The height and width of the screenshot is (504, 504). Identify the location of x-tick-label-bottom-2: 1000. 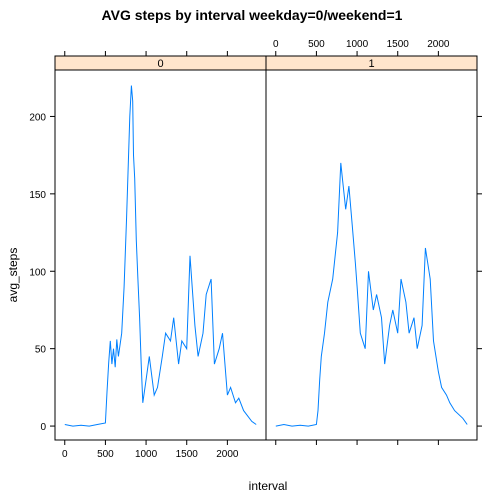
(146, 454).